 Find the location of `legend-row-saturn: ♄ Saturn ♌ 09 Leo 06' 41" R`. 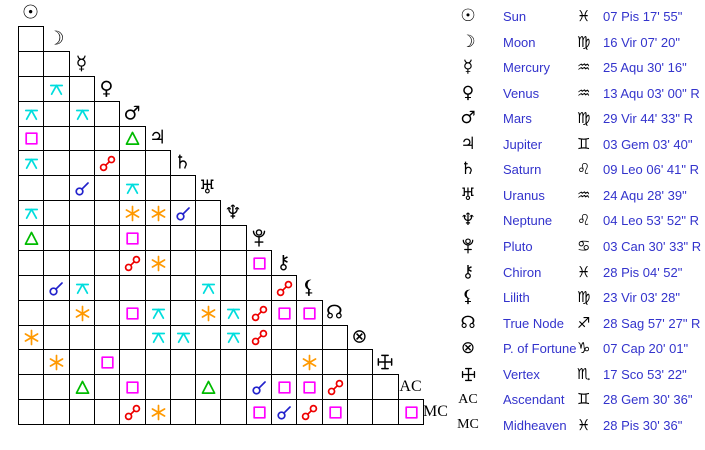

legend-row-saturn: ♄ Saturn ♌ 09 Leo 06' 41" R is located at coordinates (577, 170).